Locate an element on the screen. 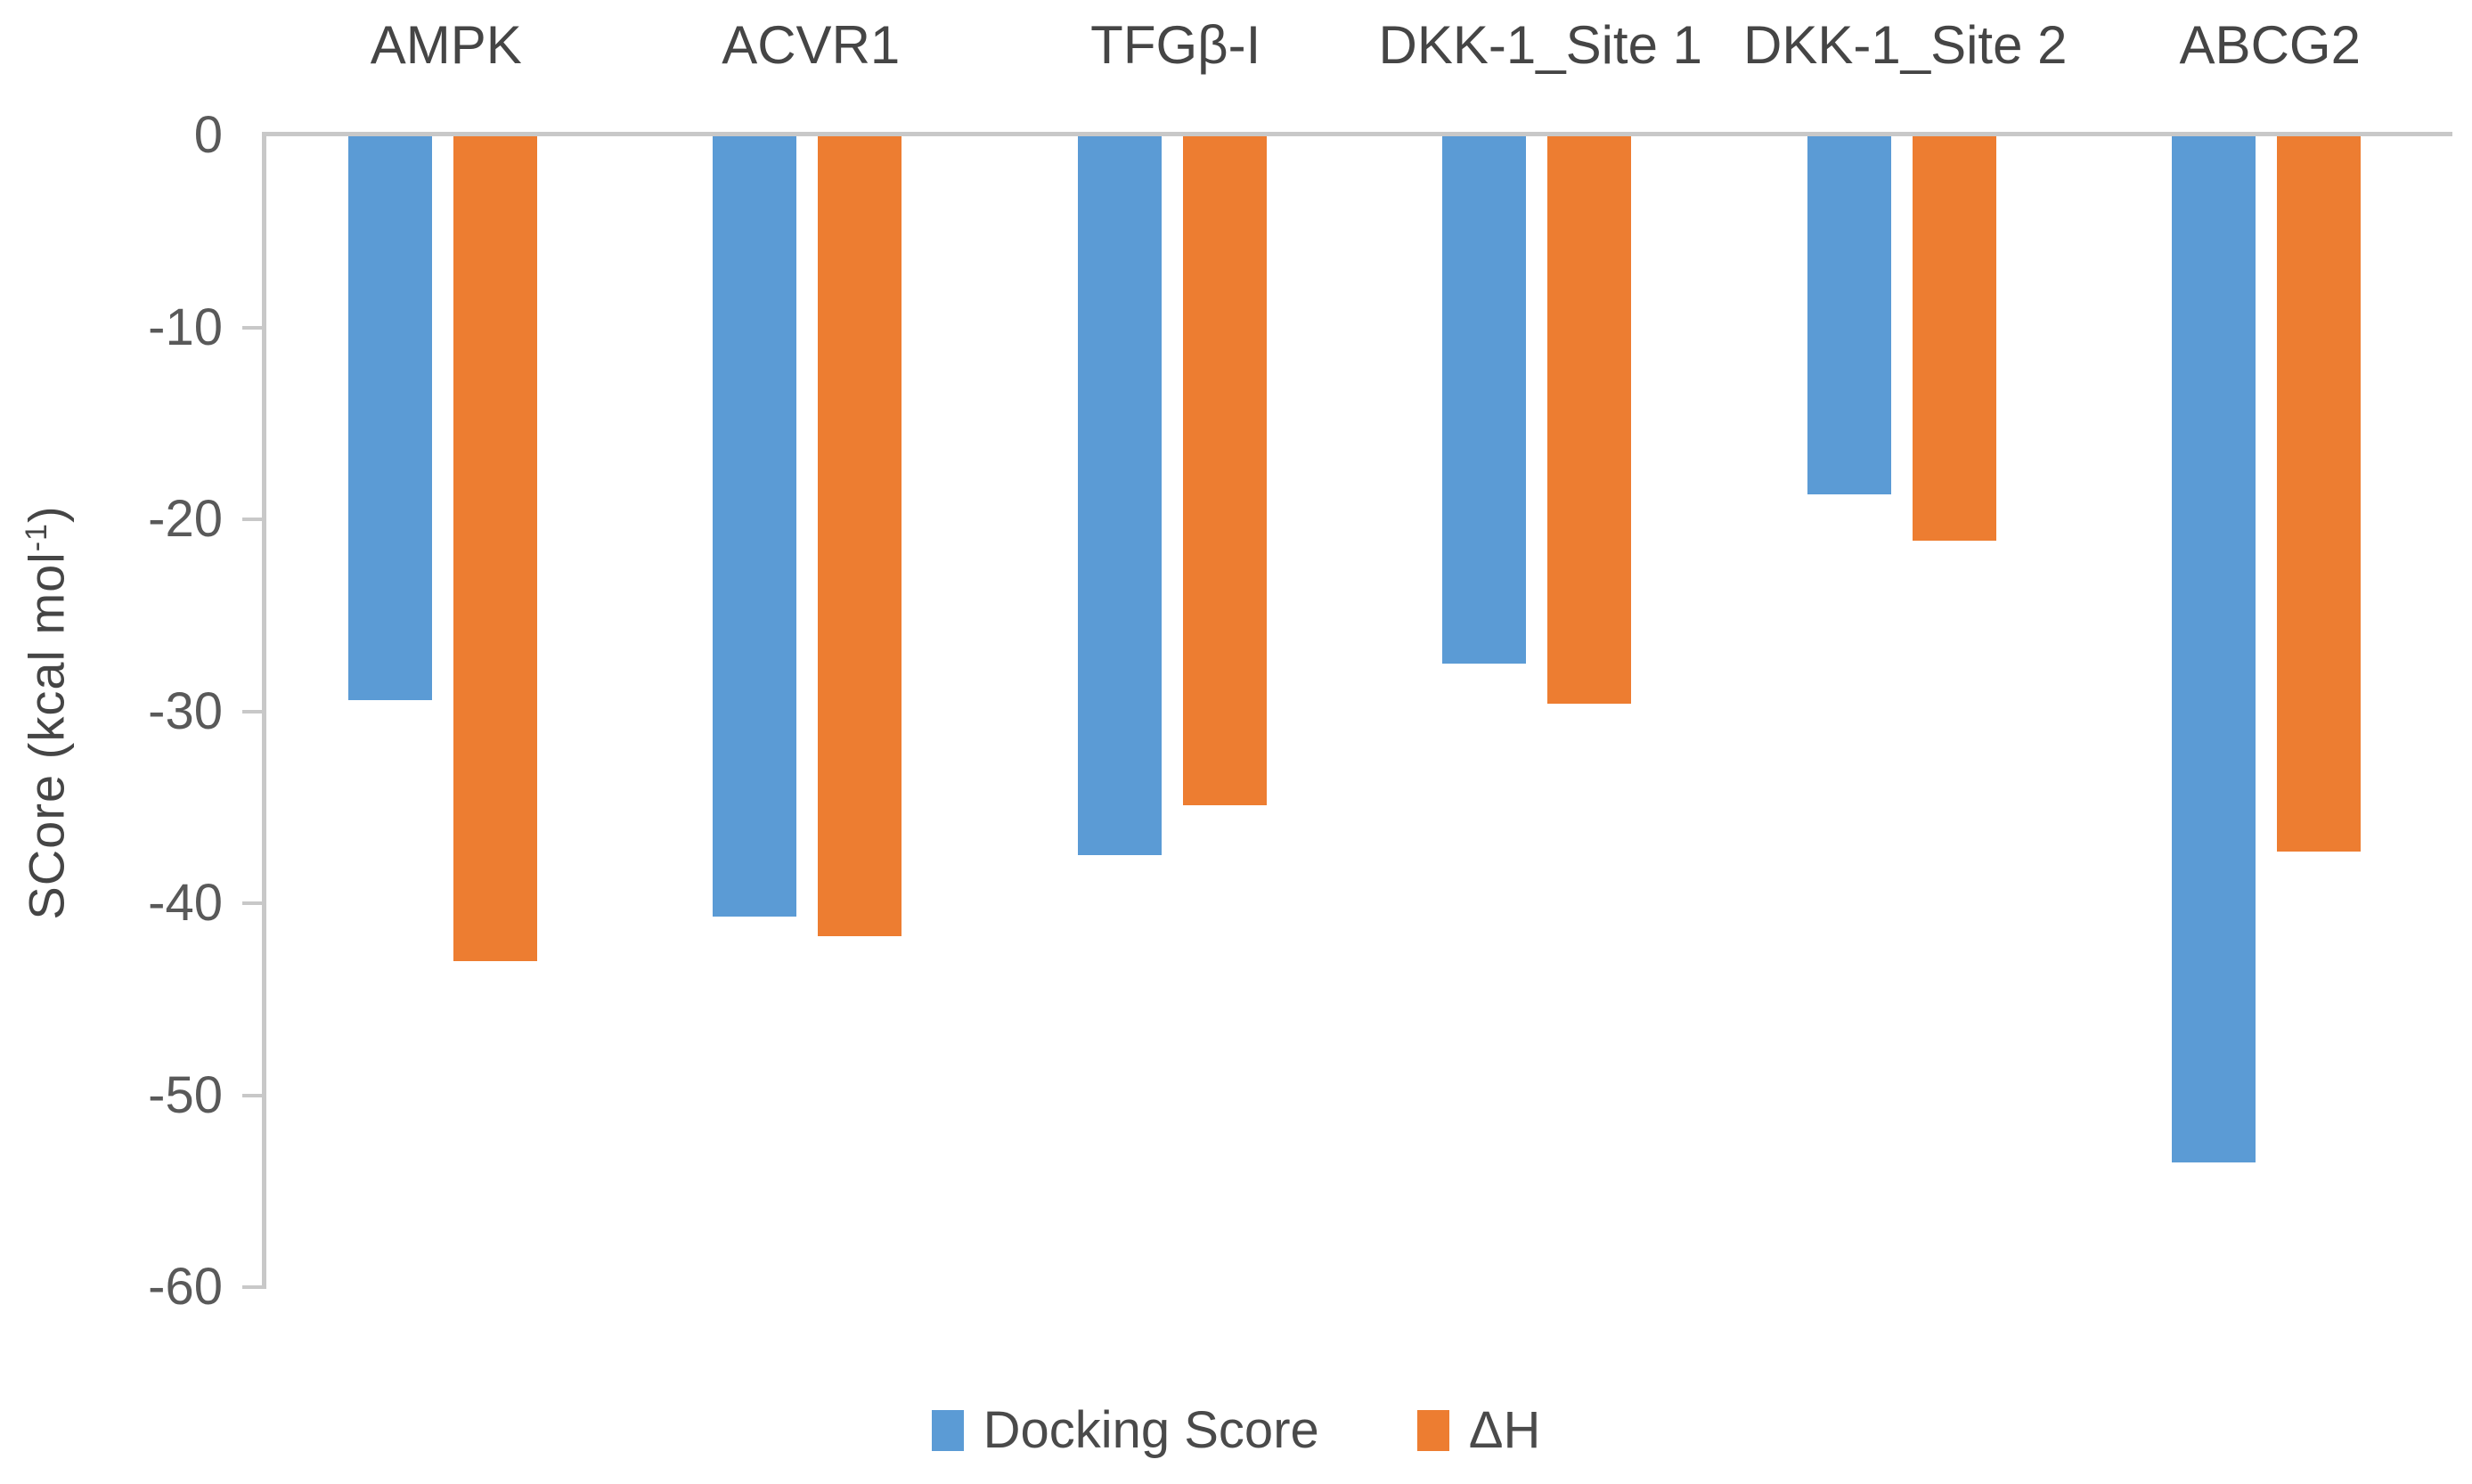 Image resolution: width=2472 pixels, height=1484 pixels. legend-item-docking-score: Docking Score is located at coordinates (1125, 1430).